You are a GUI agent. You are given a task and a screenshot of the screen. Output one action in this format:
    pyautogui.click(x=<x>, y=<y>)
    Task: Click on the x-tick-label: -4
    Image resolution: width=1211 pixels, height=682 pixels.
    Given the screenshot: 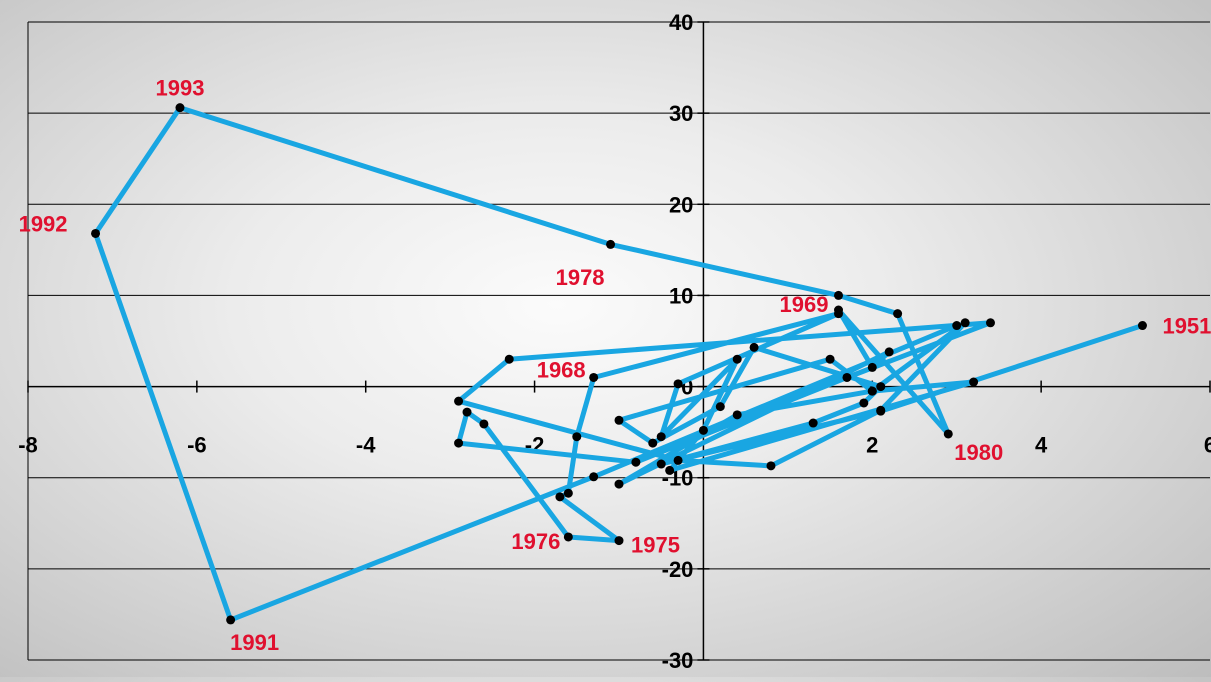 What is the action you would take?
    pyautogui.click(x=366, y=445)
    